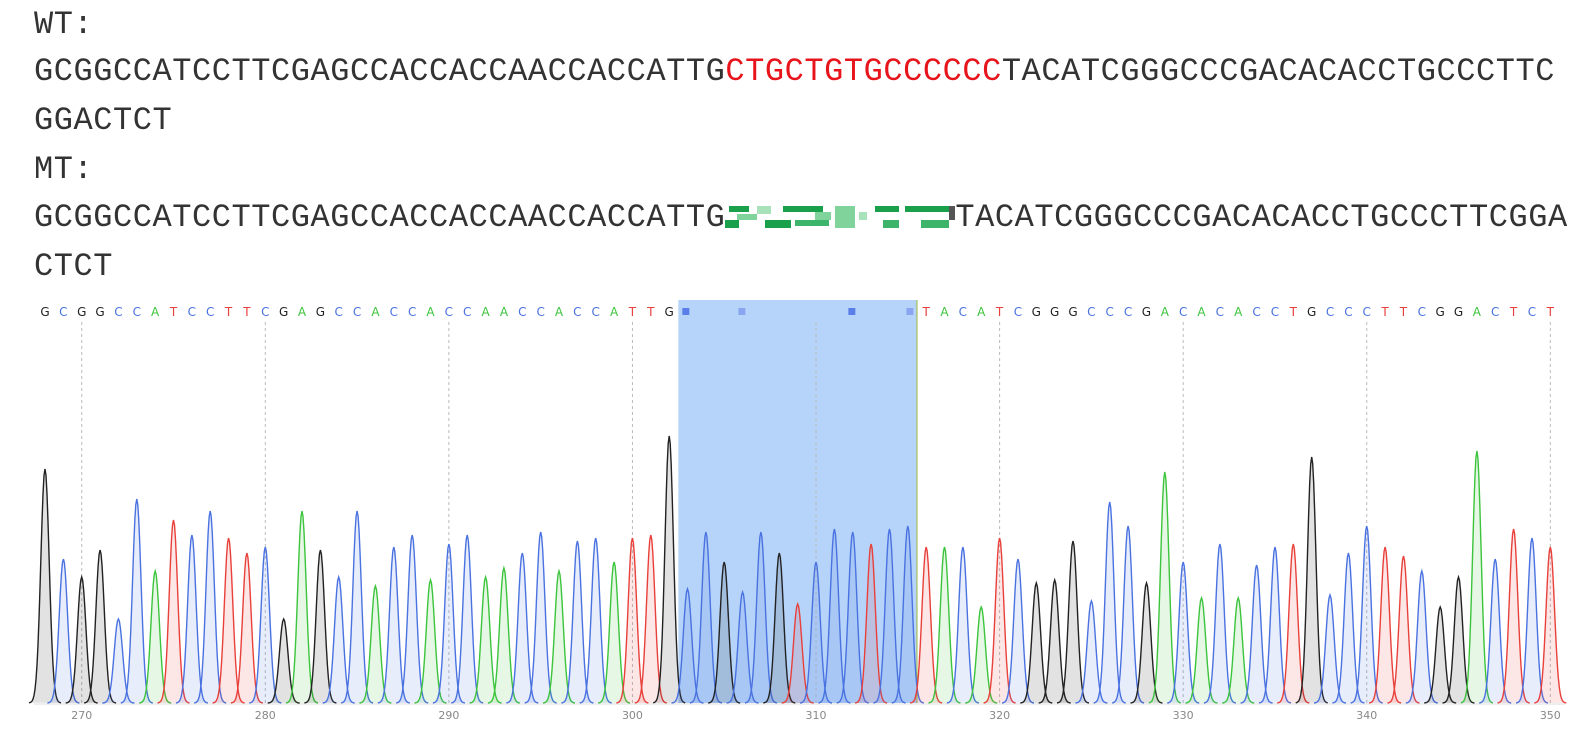 This screenshot has height=734, width=1576. I want to click on x-tick-label: 340, so click(1366, 715).